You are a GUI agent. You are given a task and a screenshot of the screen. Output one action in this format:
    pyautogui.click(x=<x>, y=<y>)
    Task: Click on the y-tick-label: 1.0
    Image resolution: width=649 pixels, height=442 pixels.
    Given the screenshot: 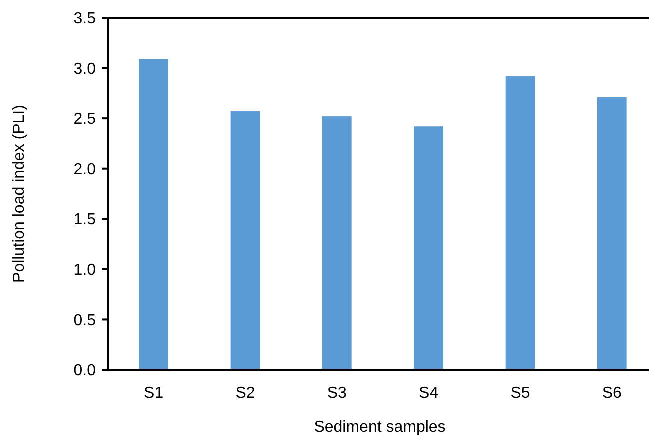 What is the action you would take?
    pyautogui.click(x=85, y=271)
    